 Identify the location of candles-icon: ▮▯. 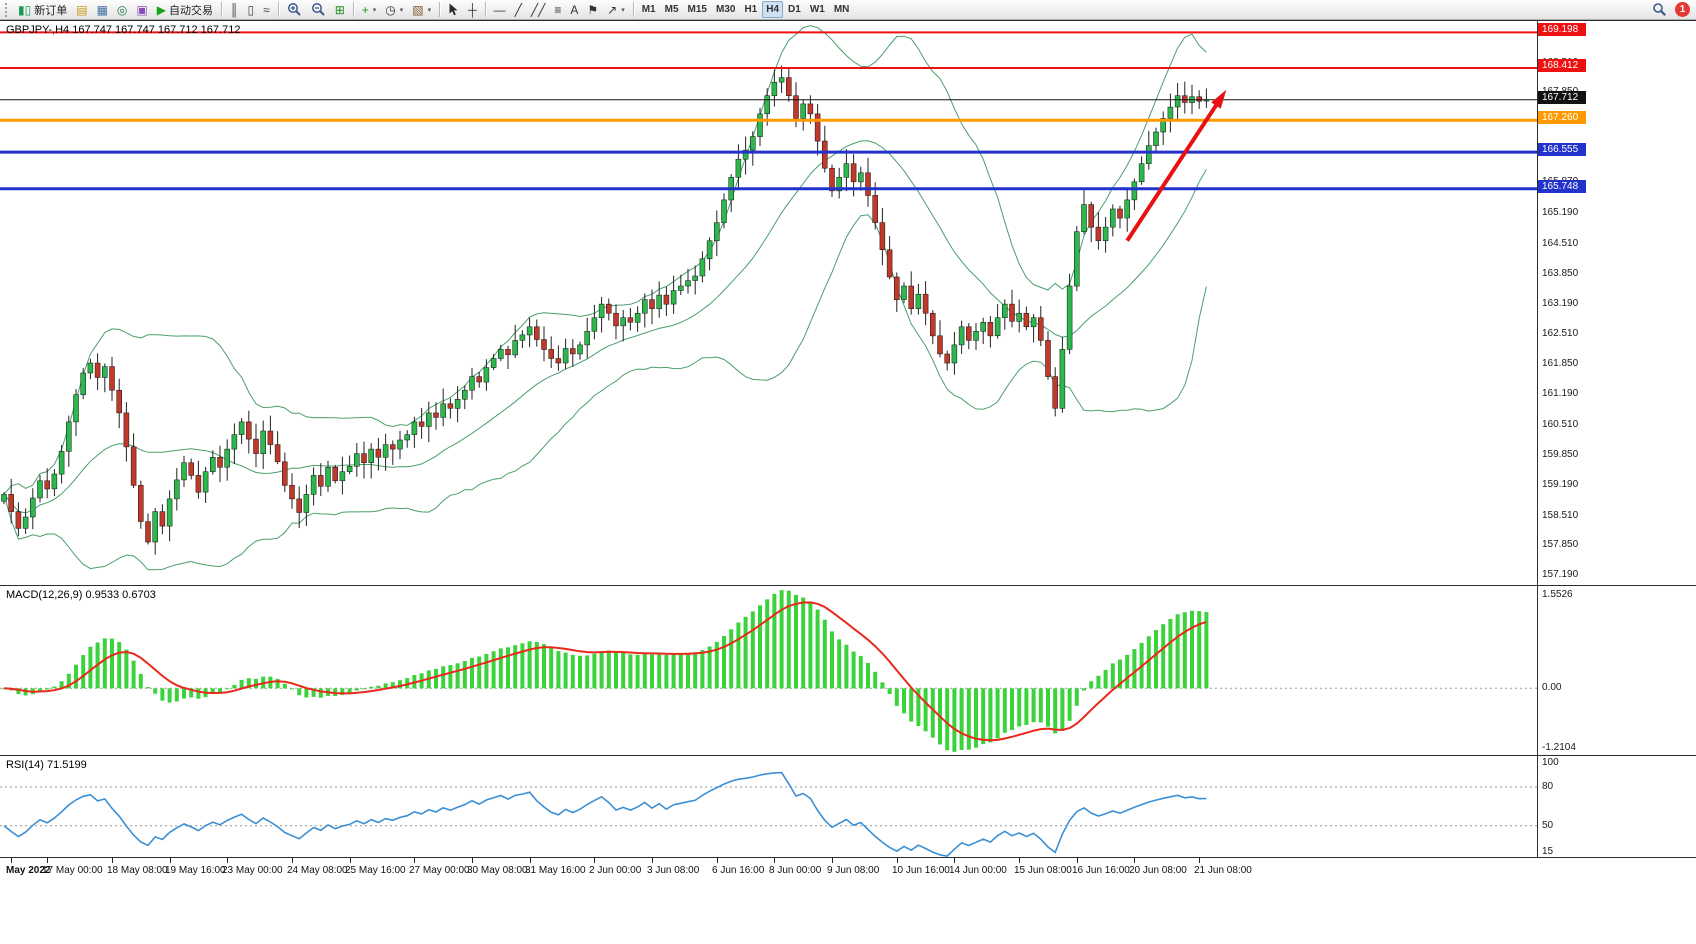
(25, 9).